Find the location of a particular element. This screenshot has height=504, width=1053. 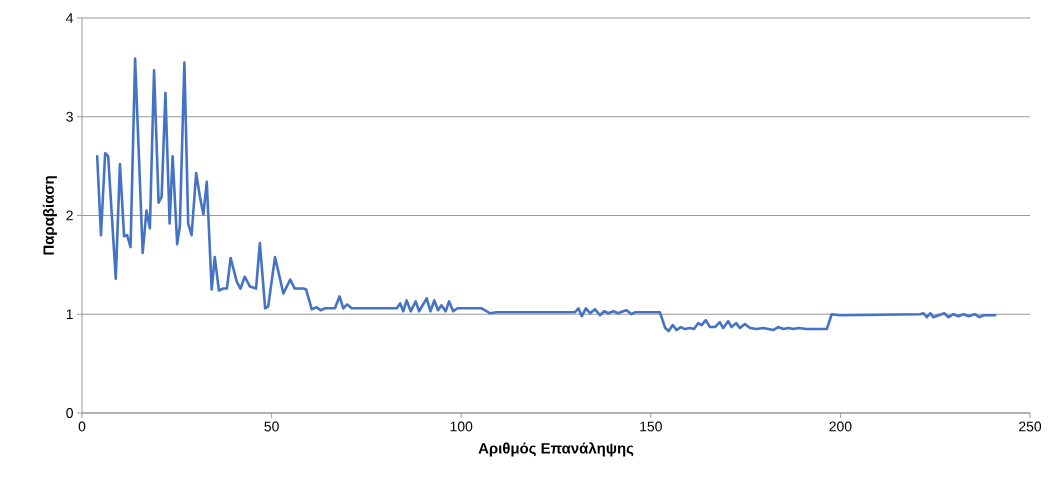

x-tick-label: 150 is located at coordinates (651, 426).